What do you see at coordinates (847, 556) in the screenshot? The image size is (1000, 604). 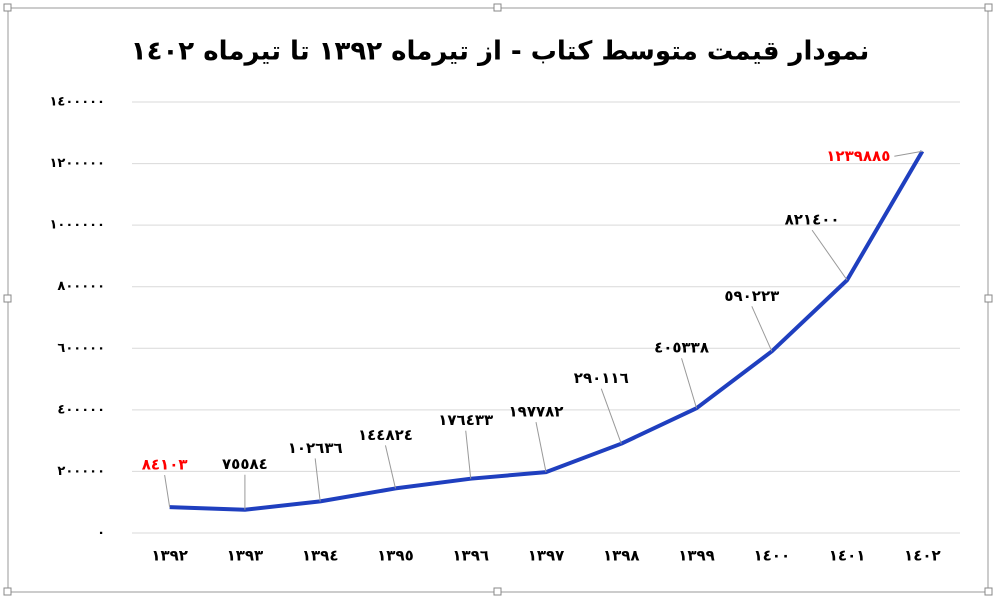 I see `x-tick-label: ١٤٠١` at bounding box center [847, 556].